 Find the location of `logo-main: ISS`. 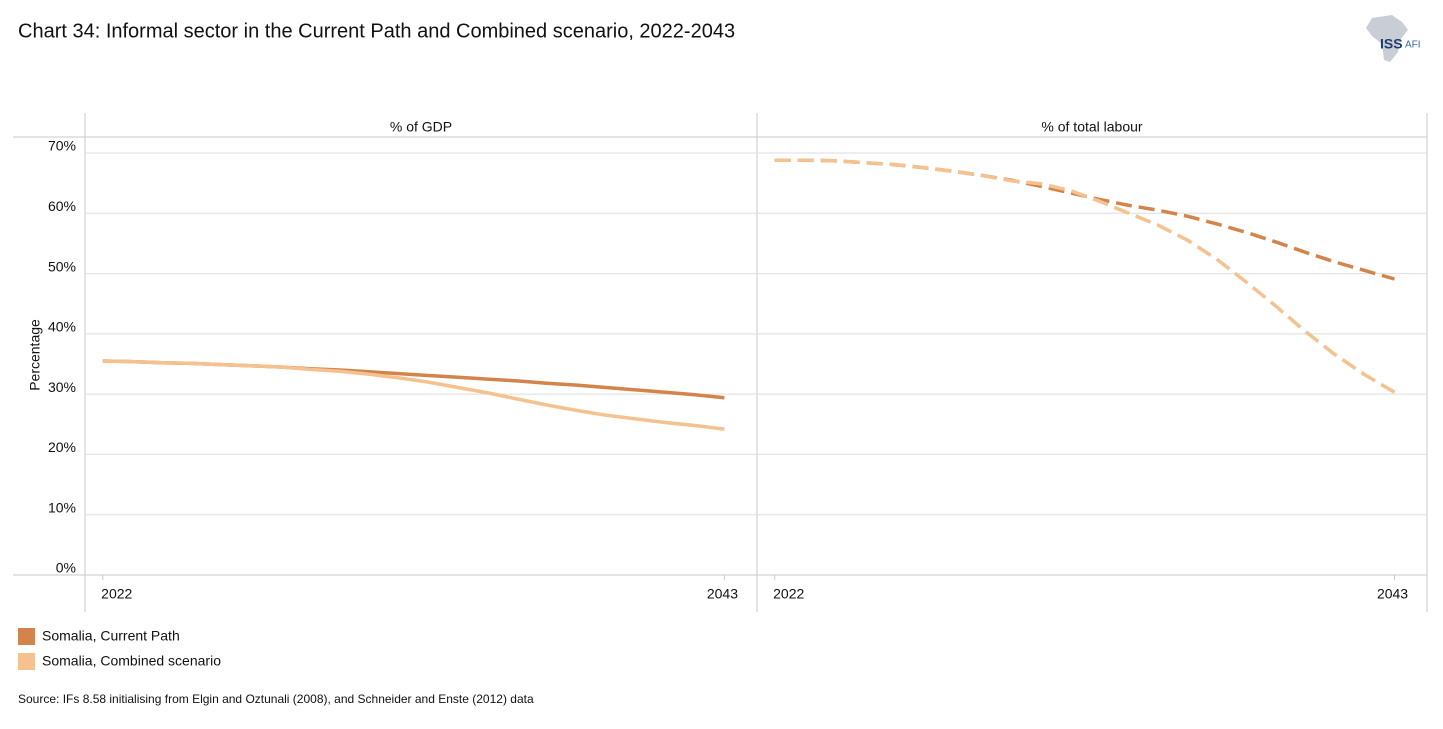

logo-main: ISS is located at coordinates (1391, 44).